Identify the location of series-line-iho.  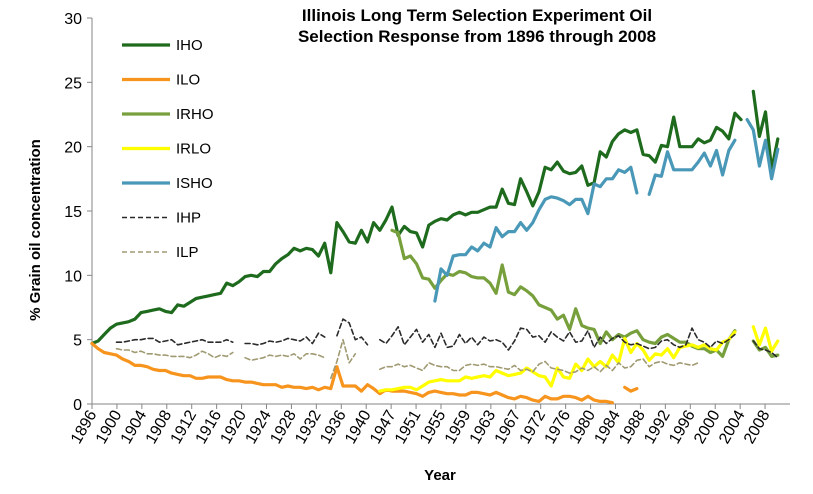
(765, 130).